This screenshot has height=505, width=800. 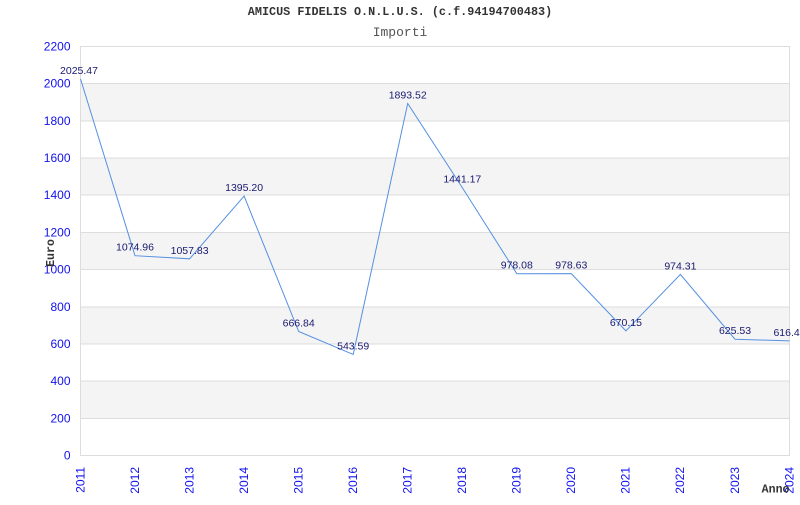 What do you see at coordinates (786, 333) in the screenshot?
I see `svg-text: 616.47` at bounding box center [786, 333].